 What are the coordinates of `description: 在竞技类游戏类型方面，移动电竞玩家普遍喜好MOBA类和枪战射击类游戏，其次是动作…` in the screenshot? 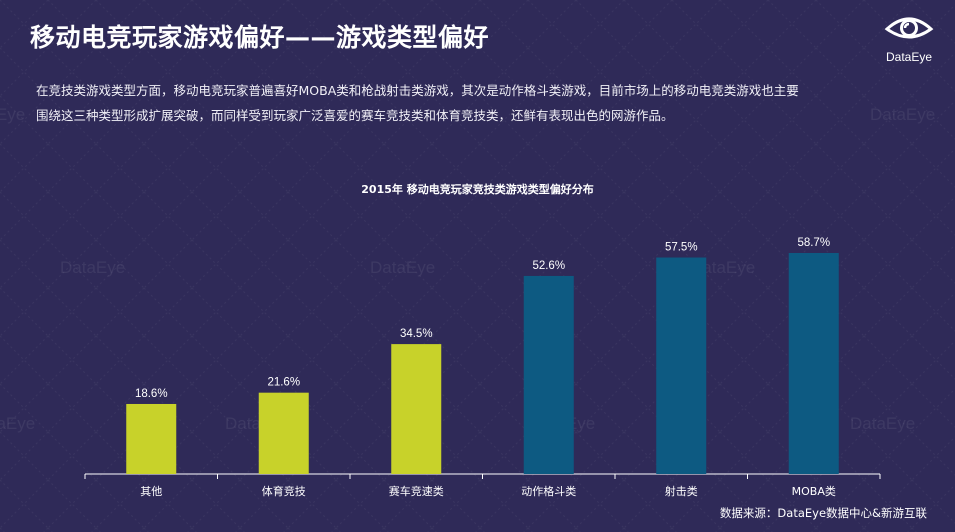 It's located at (466, 103).